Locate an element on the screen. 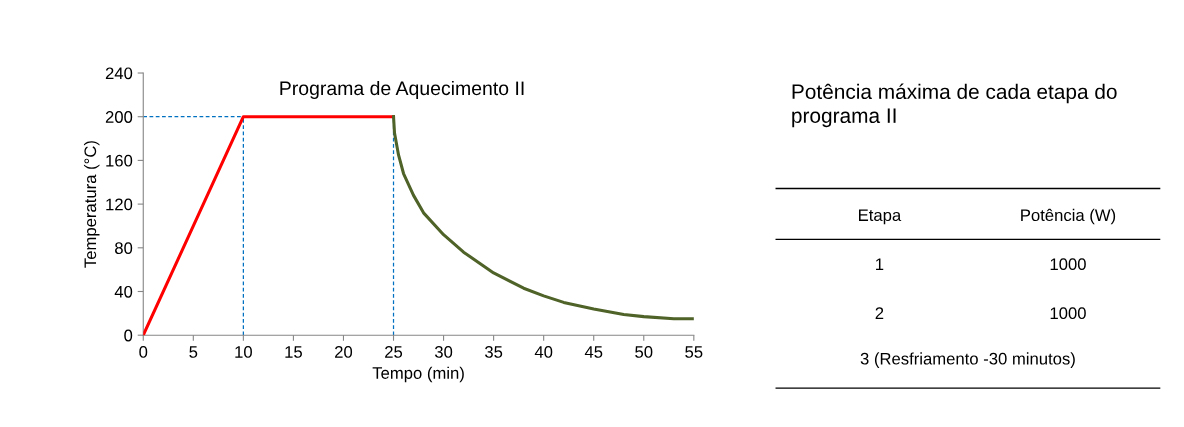  text: 1 is located at coordinates (880, 264).